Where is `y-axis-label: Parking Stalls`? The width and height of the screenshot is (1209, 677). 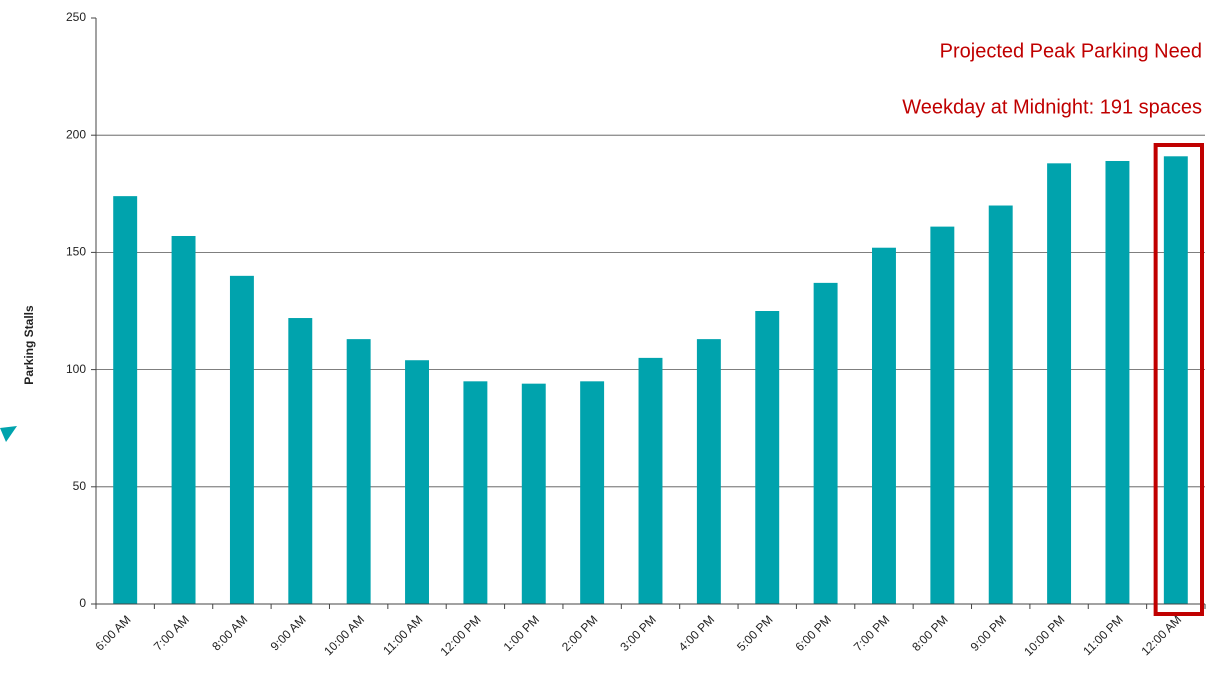 y-axis-label: Parking Stalls is located at coordinates (29, 345).